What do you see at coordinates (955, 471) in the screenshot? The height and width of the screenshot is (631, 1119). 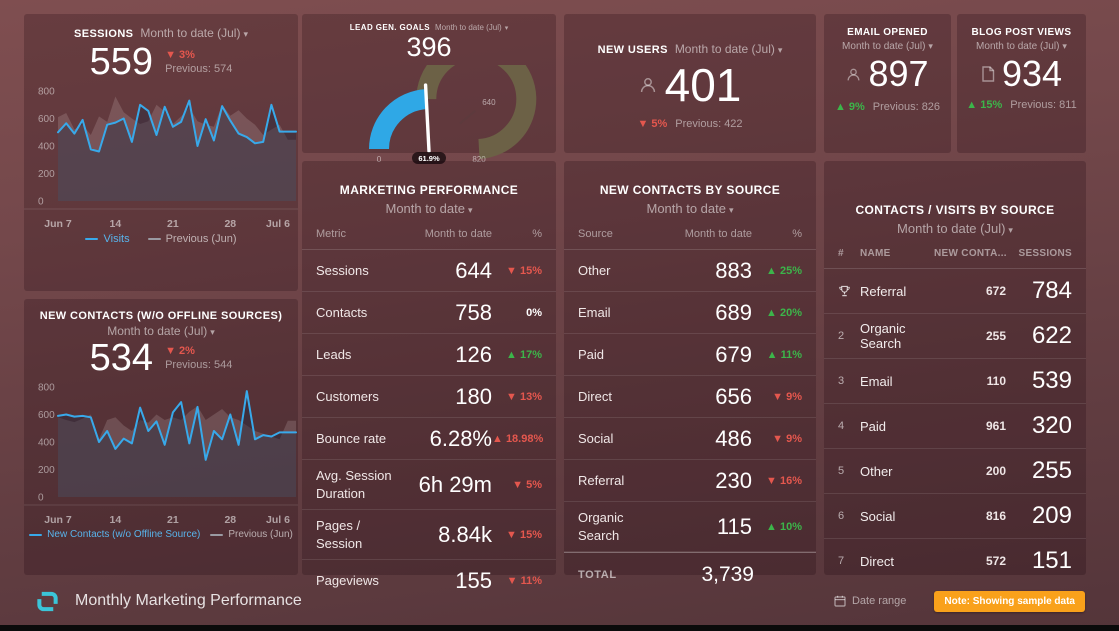 I see `table-row: 5 Other 200 255` at bounding box center [955, 471].